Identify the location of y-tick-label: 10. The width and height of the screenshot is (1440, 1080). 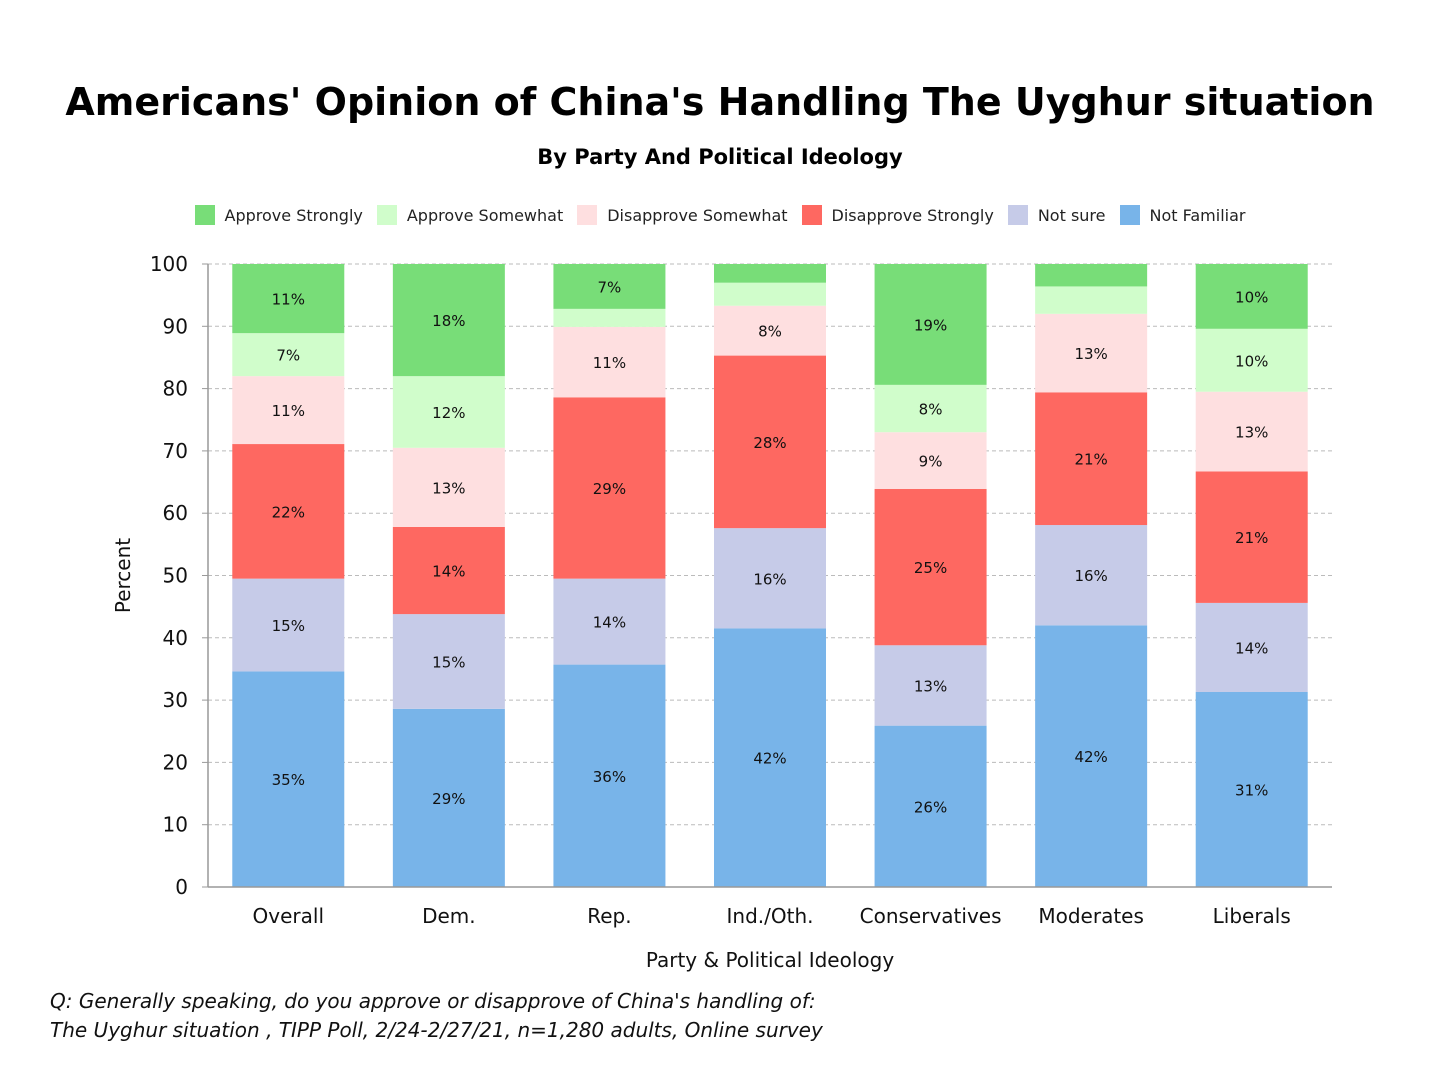
(175, 825).